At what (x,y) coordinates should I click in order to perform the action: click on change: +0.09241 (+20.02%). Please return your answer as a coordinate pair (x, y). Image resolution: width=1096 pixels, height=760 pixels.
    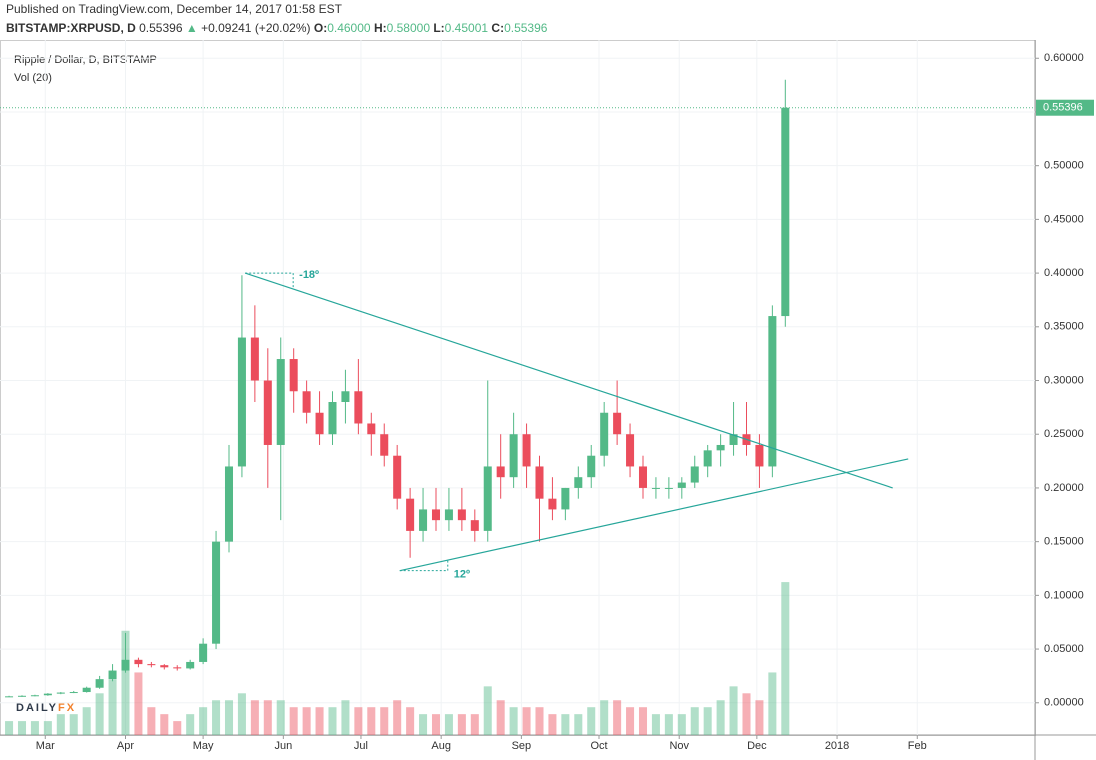
    Looking at the image, I should click on (255, 28).